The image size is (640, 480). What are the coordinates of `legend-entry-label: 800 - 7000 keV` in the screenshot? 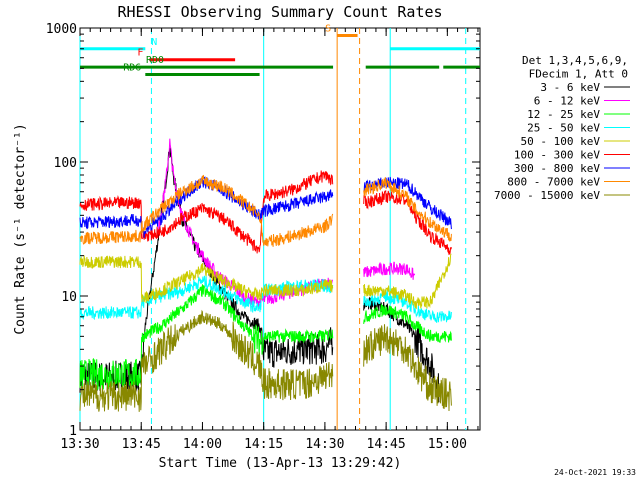 It's located at (553, 182).